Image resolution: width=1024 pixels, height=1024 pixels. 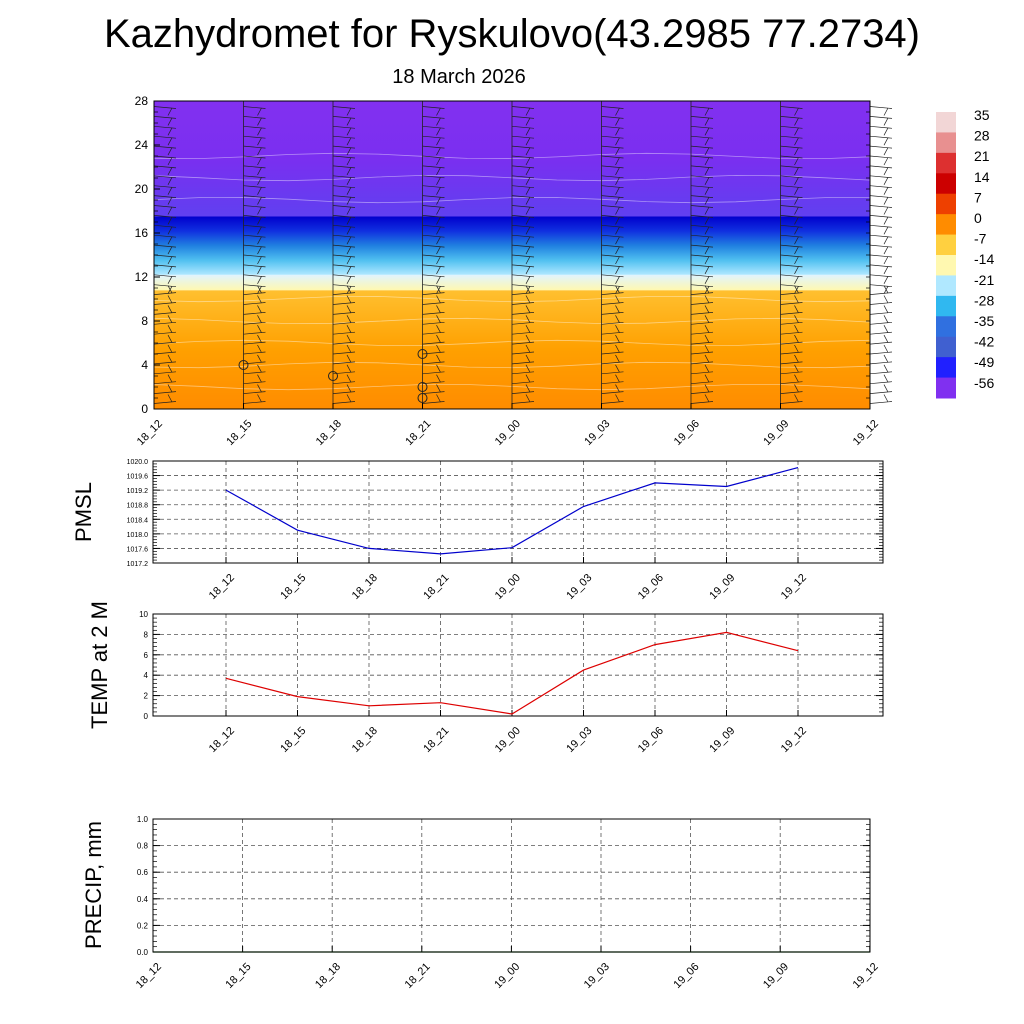 I want to click on y-axis-label: TEMP at 2 M, so click(x=99, y=665).